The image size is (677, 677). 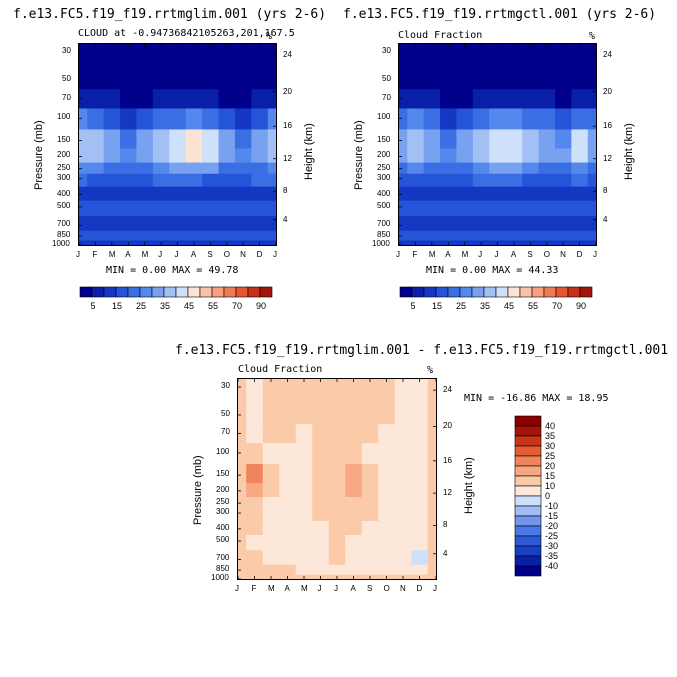 What do you see at coordinates (287, 588) in the screenshot?
I see `x-tick-label: A` at bounding box center [287, 588].